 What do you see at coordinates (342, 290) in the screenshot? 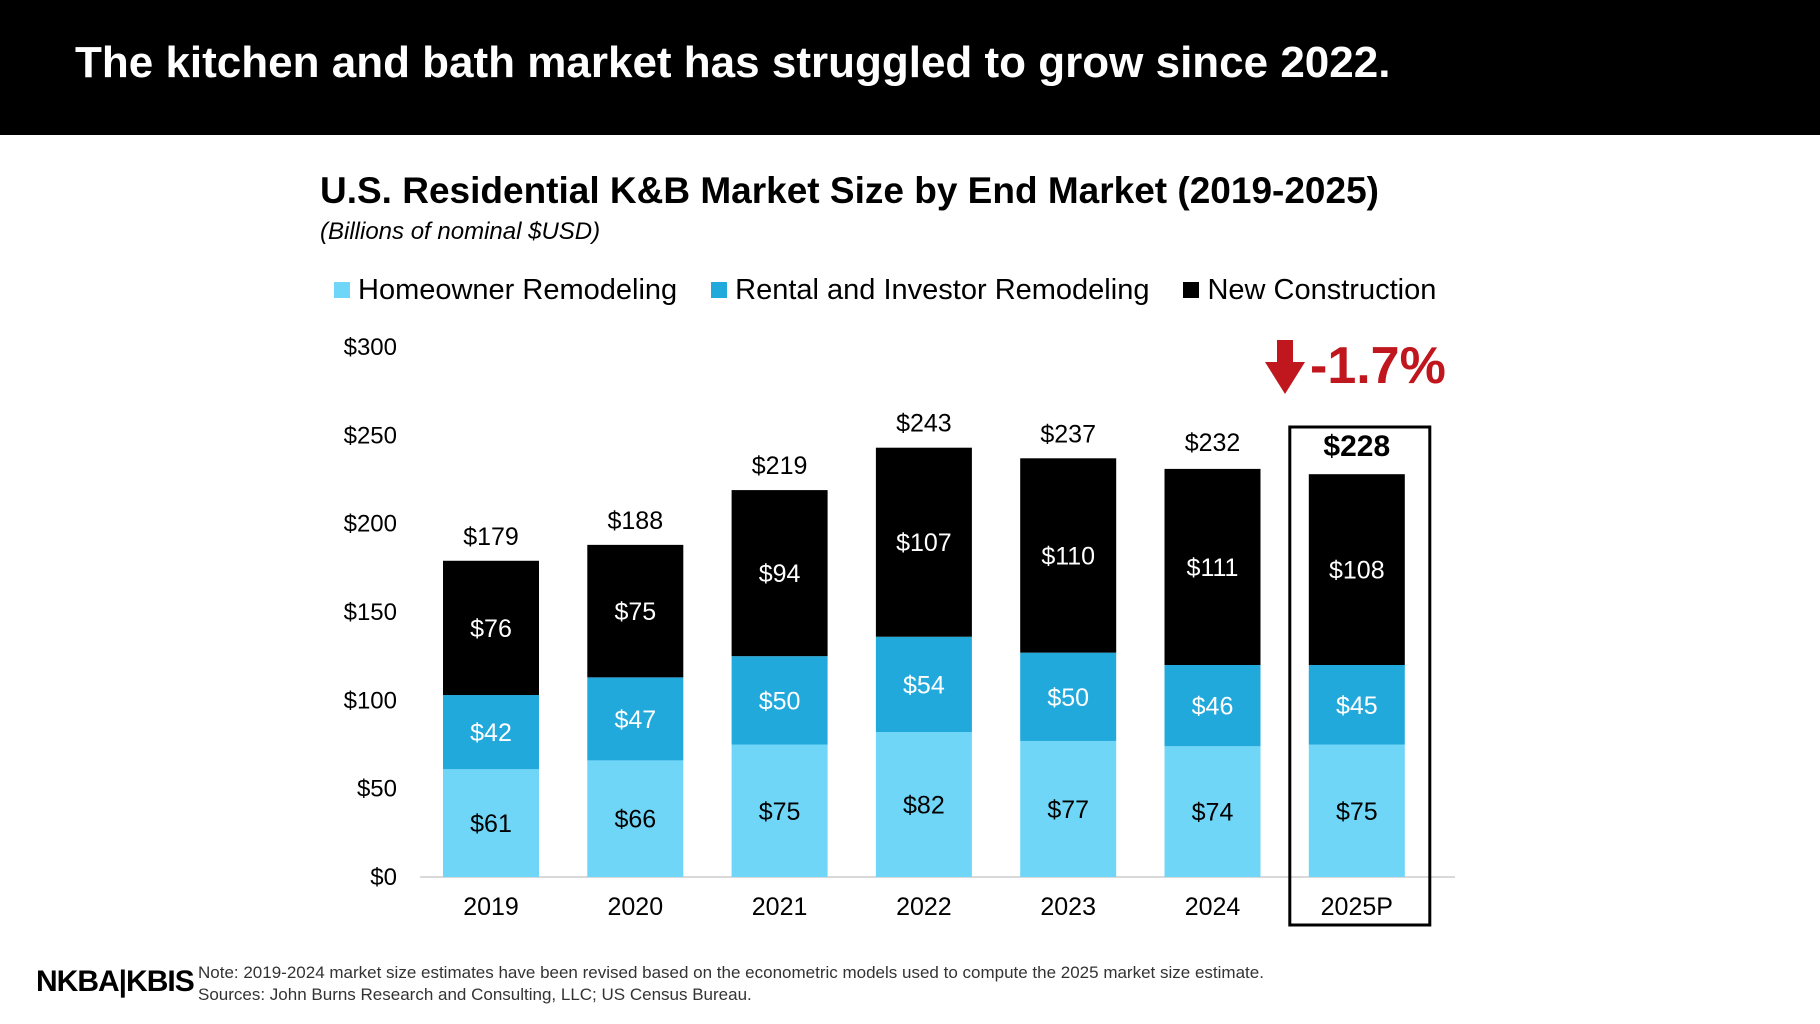
I see `legend-swatch-homeowner` at bounding box center [342, 290].